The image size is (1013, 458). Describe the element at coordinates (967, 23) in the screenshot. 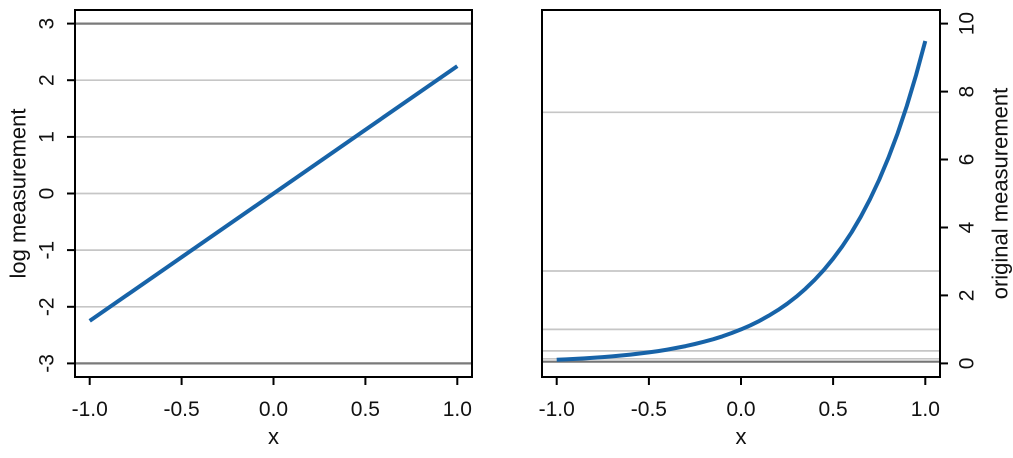

I see `y-tick-label: 10` at that location.